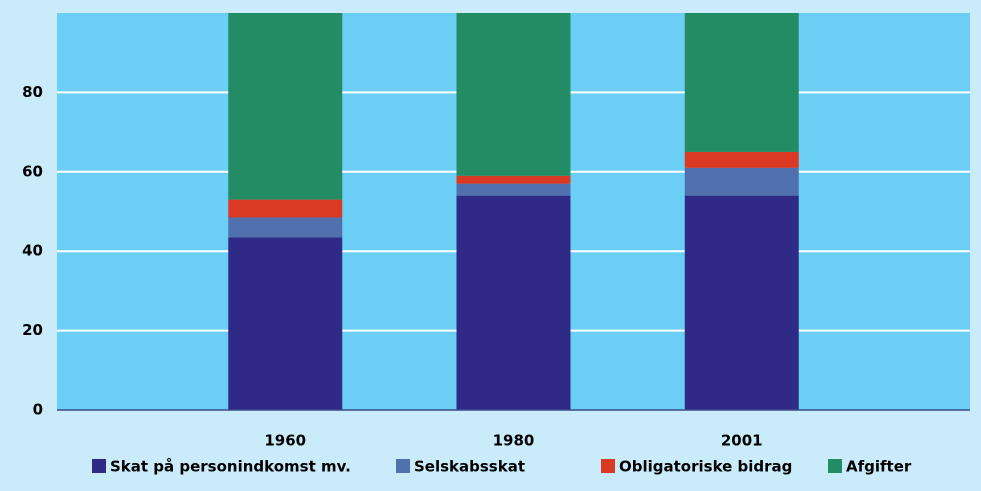 This screenshot has width=981, height=491. Describe the element at coordinates (469, 467) in the screenshot. I see `legend-label: Selskabsskat` at that location.